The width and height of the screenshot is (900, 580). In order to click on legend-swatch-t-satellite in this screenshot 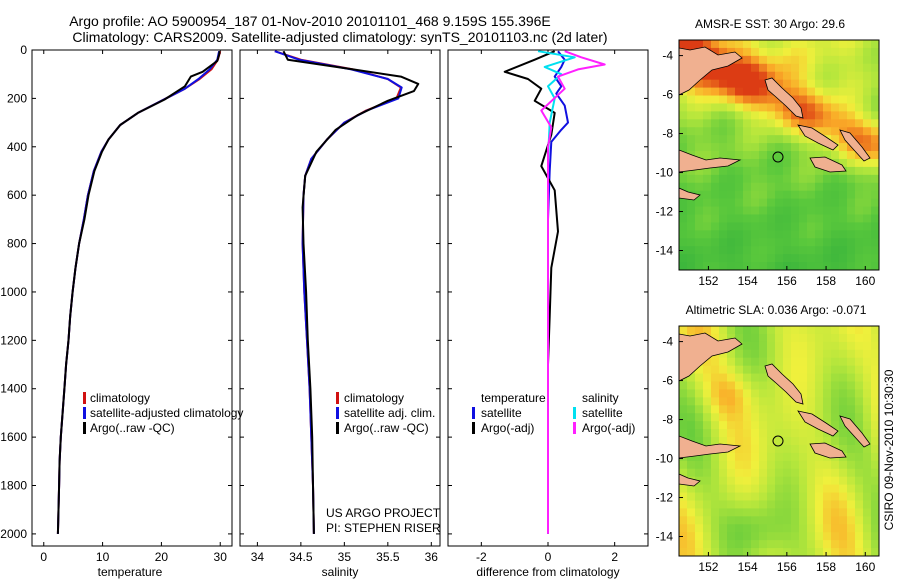, I will do `click(473, 413)`.